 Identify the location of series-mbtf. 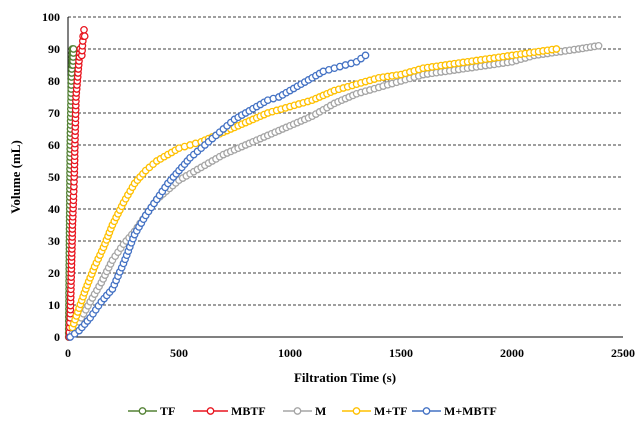
(77, 183).